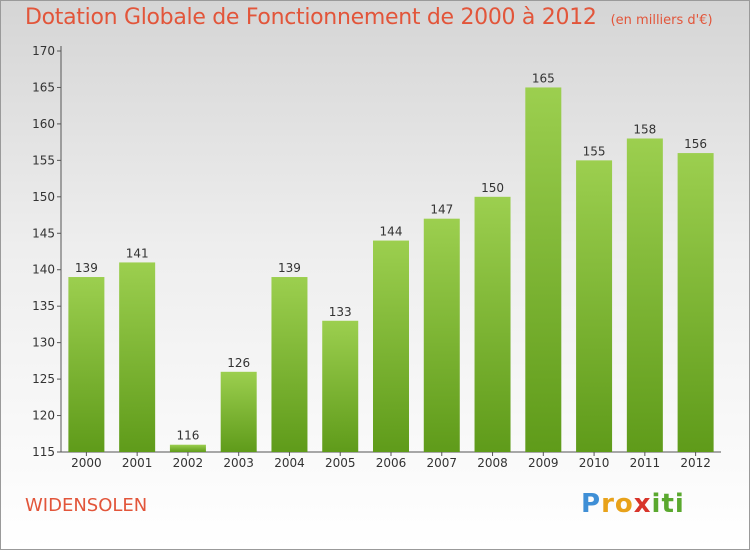  I want to click on y-tick-label: 165, so click(43, 87).